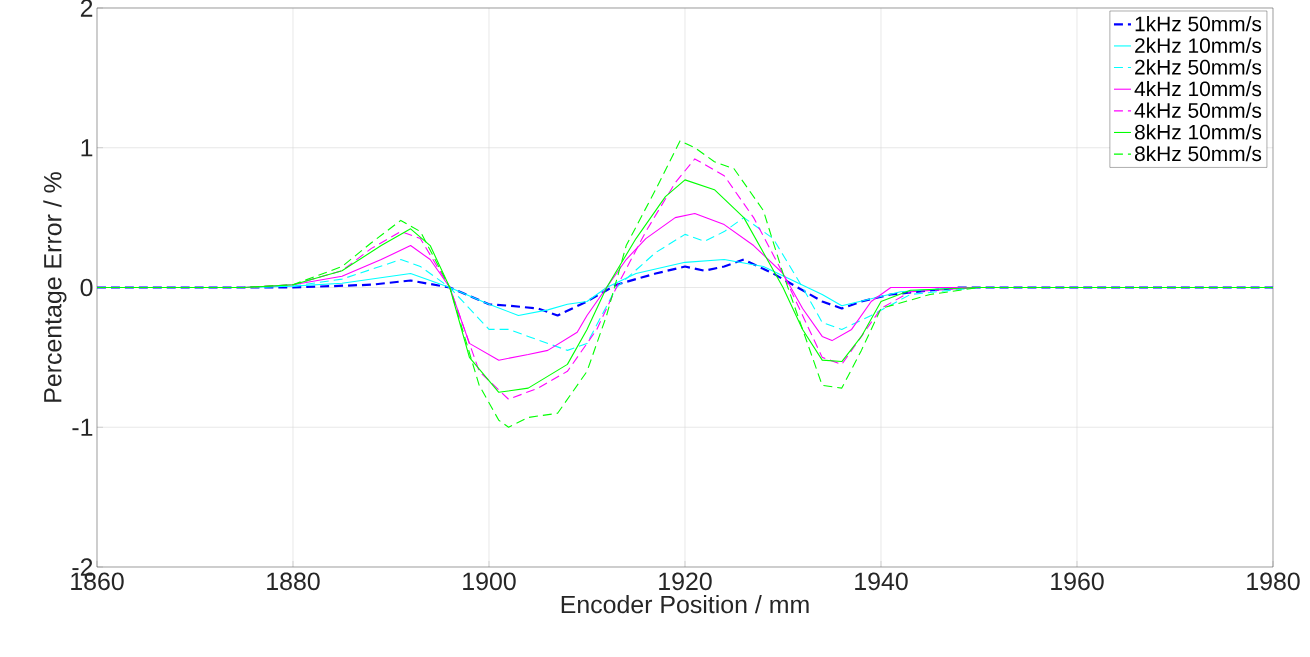 This screenshot has height=657, width=1310. I want to click on x-tick-label: 1960, so click(1077, 581).